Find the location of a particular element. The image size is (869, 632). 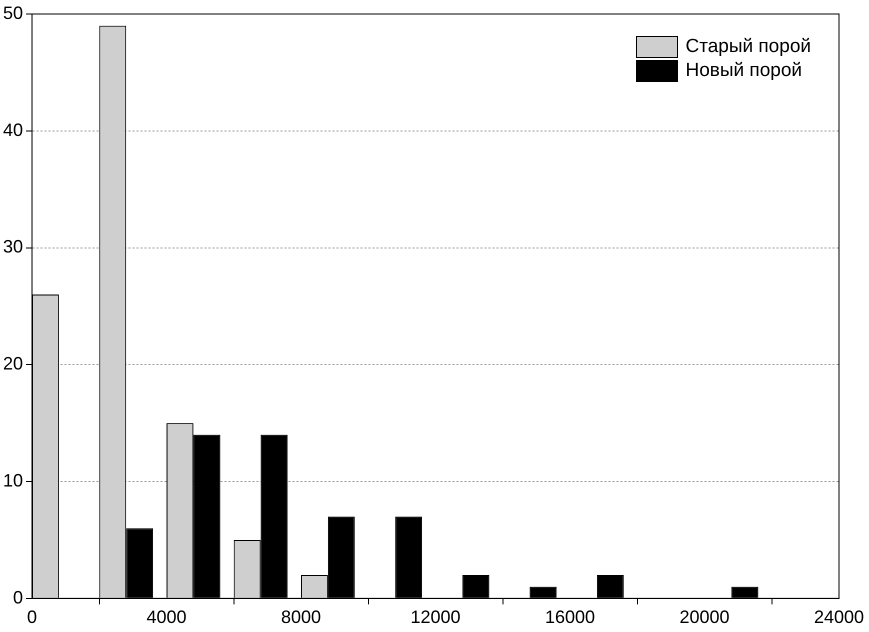

legend-label: Старый порой is located at coordinates (748, 47).